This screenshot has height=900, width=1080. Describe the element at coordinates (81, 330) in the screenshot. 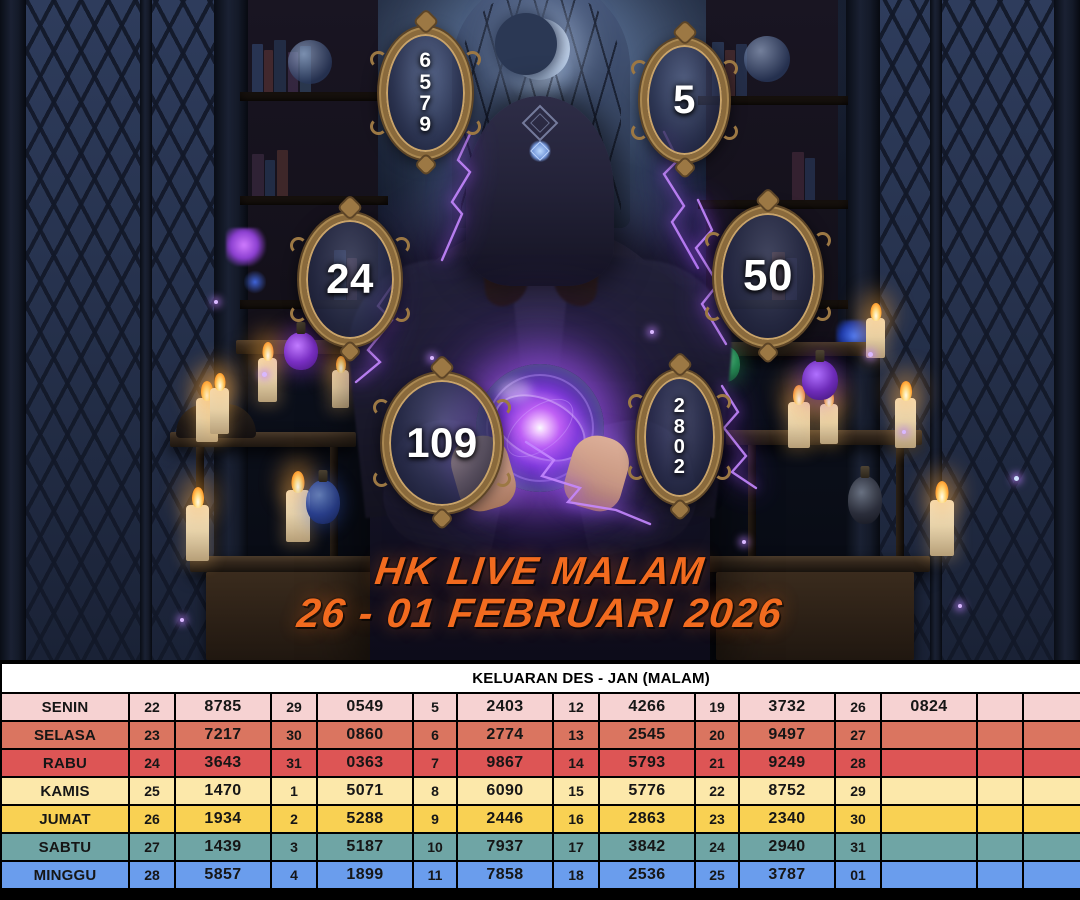

I see `lattice-window-icon` at that location.